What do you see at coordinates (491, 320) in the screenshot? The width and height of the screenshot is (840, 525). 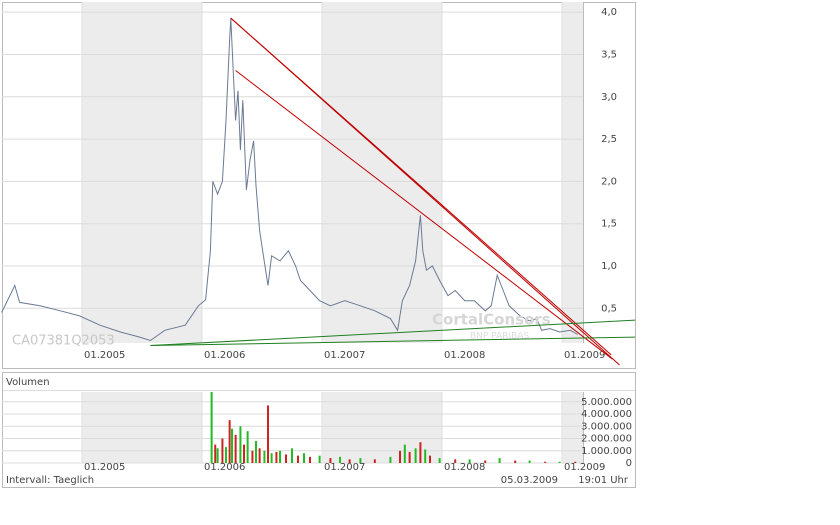 I see `watermark: CortalConsors` at bounding box center [491, 320].